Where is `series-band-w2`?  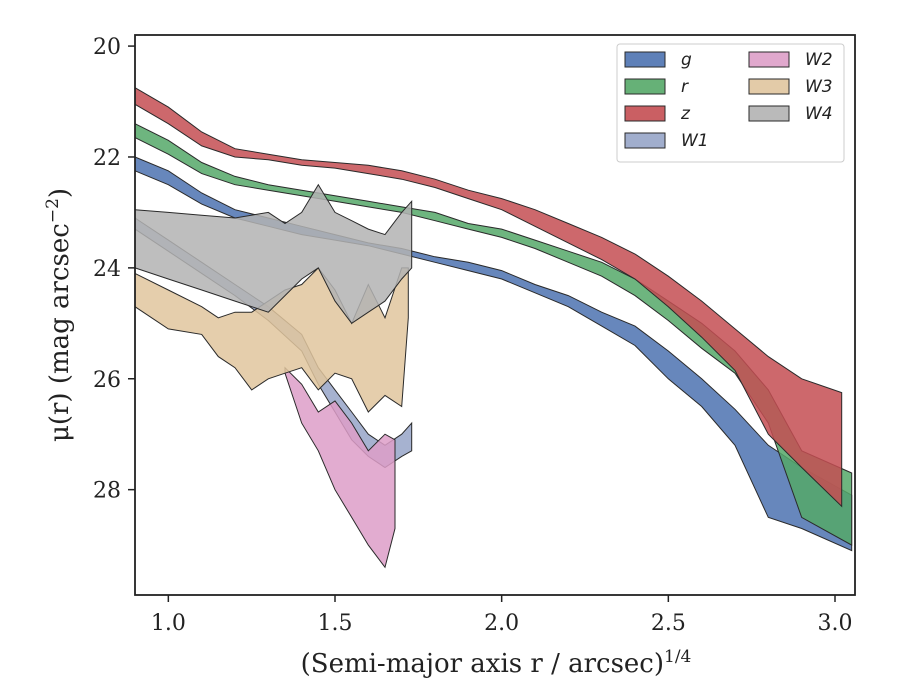 series-band-w2 is located at coordinates (340, 467).